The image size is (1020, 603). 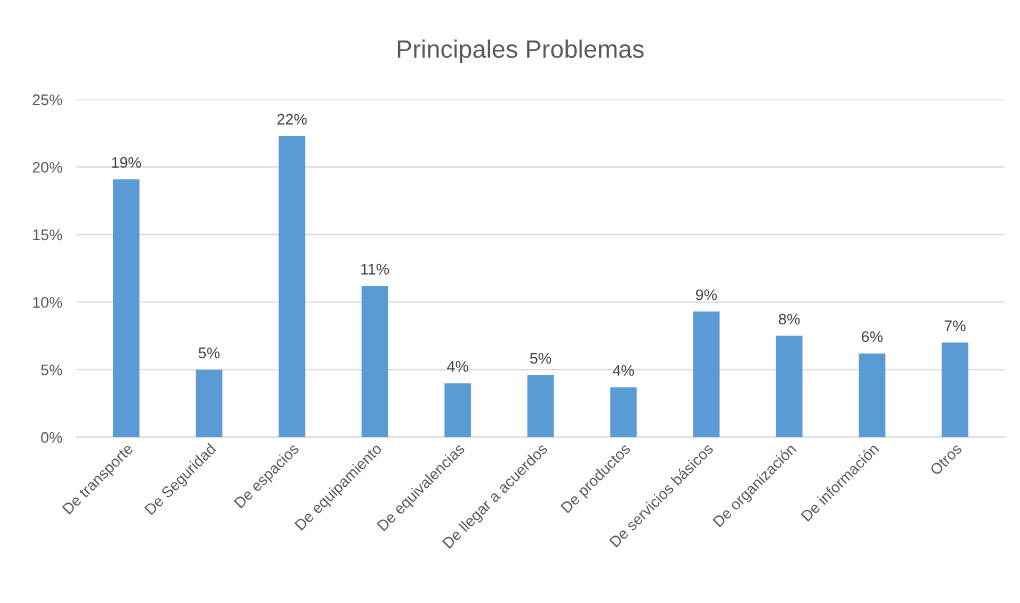 What do you see at coordinates (706, 295) in the screenshot?
I see `data-label: 9%` at bounding box center [706, 295].